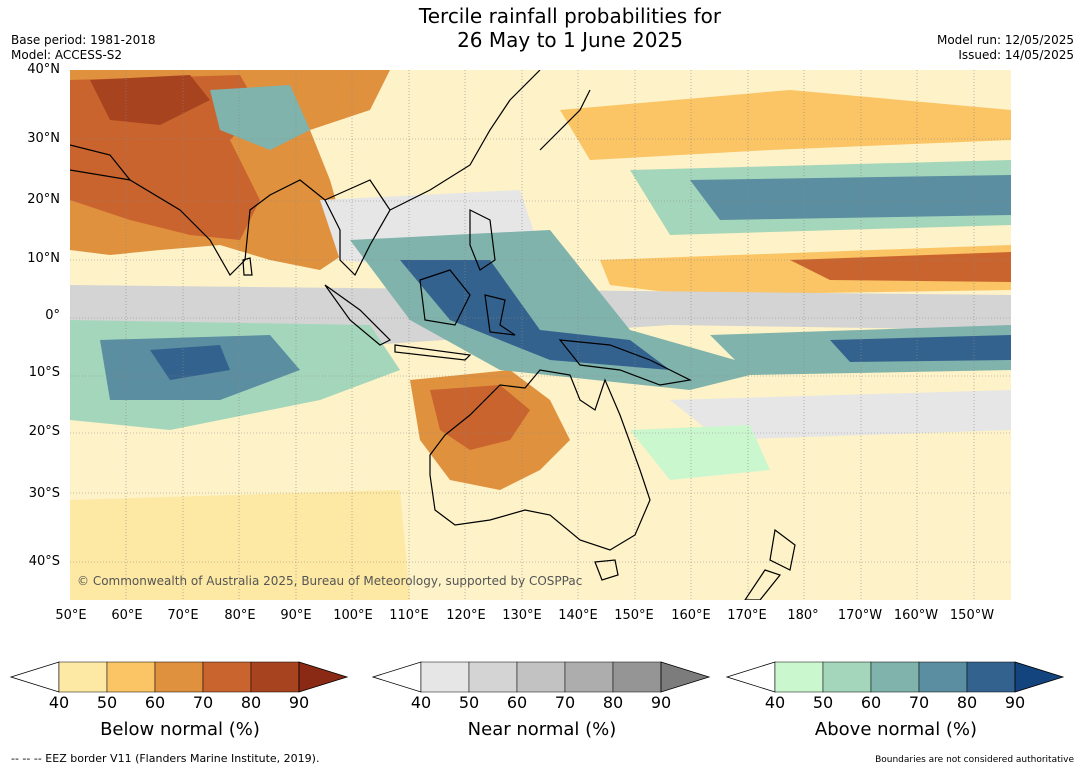 Image resolution: width=1085 pixels, height=770 pixels. What do you see at coordinates (578, 615) in the screenshot?
I see `lon-label-140e: 140°E` at bounding box center [578, 615].